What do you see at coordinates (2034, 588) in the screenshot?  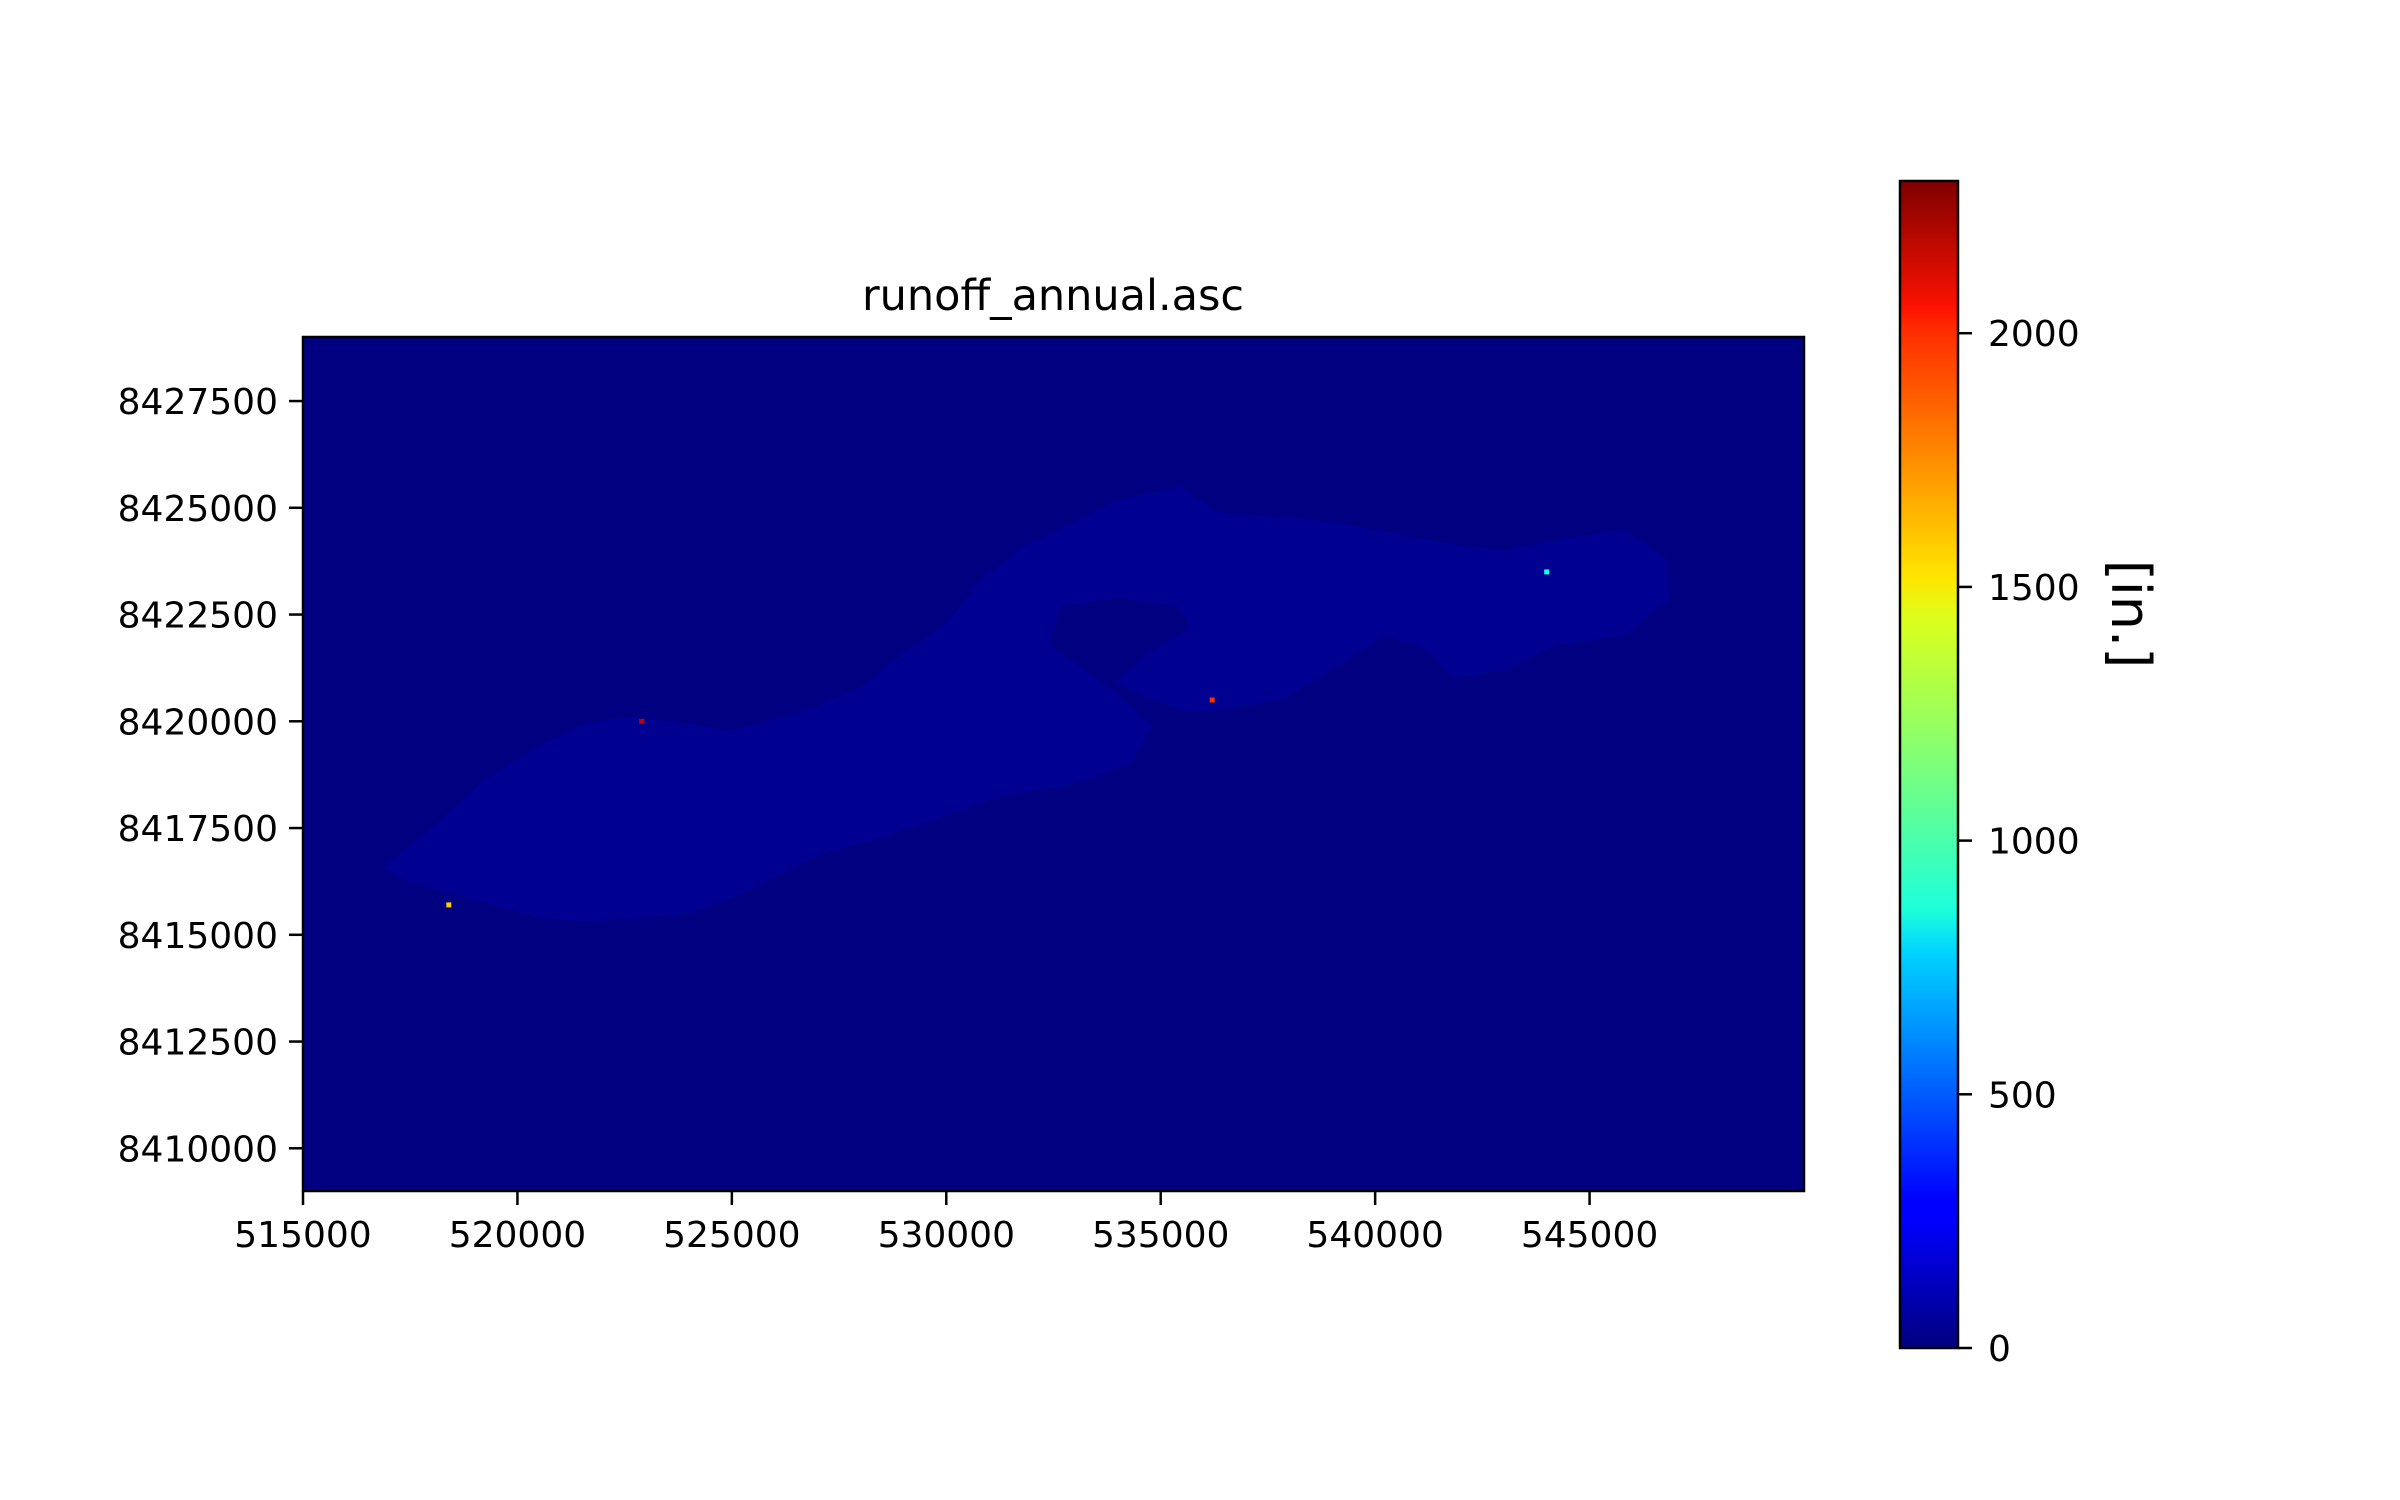 I see `colorbar-tick-label: 1500` at bounding box center [2034, 588].